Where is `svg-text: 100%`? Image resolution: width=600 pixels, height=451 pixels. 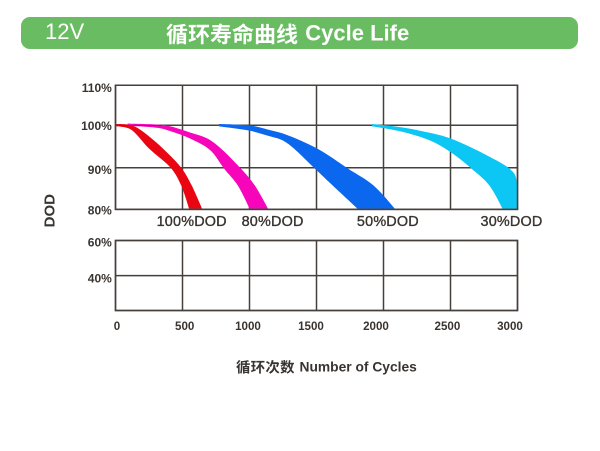
svg-text: 100% is located at coordinates (96, 126).